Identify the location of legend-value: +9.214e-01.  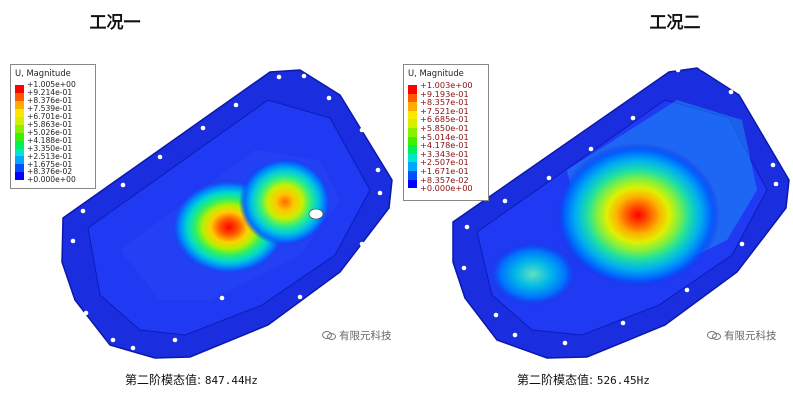
(50, 92).